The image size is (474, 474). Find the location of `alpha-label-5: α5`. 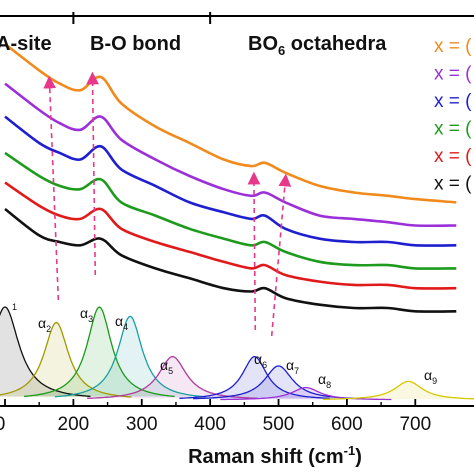

alpha-label-5: α5 is located at coordinates (166, 366).